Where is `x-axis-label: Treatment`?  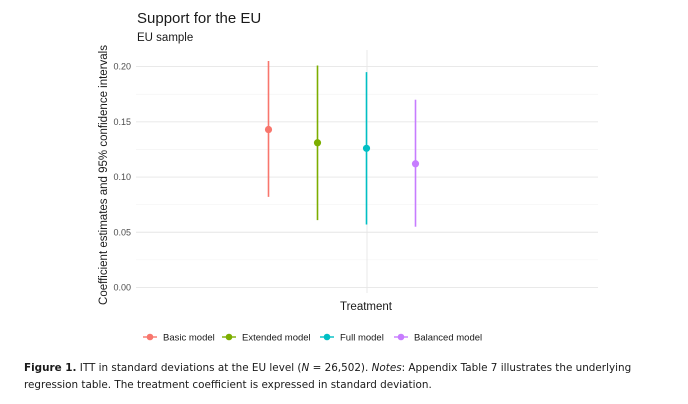
x-axis-label: Treatment is located at coordinates (366, 307).